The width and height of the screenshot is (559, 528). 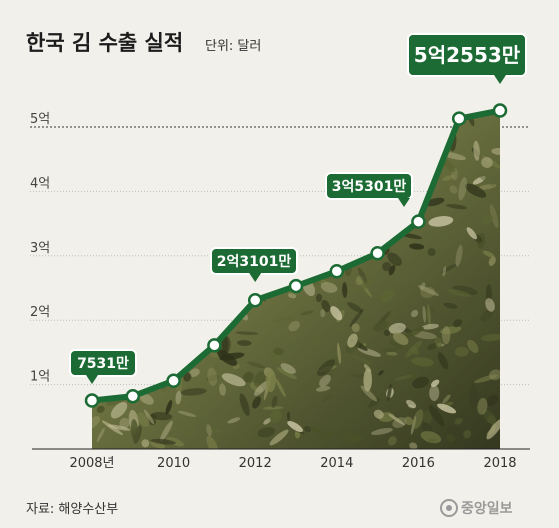 I want to click on y-tick-label: 5억, so click(x=40, y=119).